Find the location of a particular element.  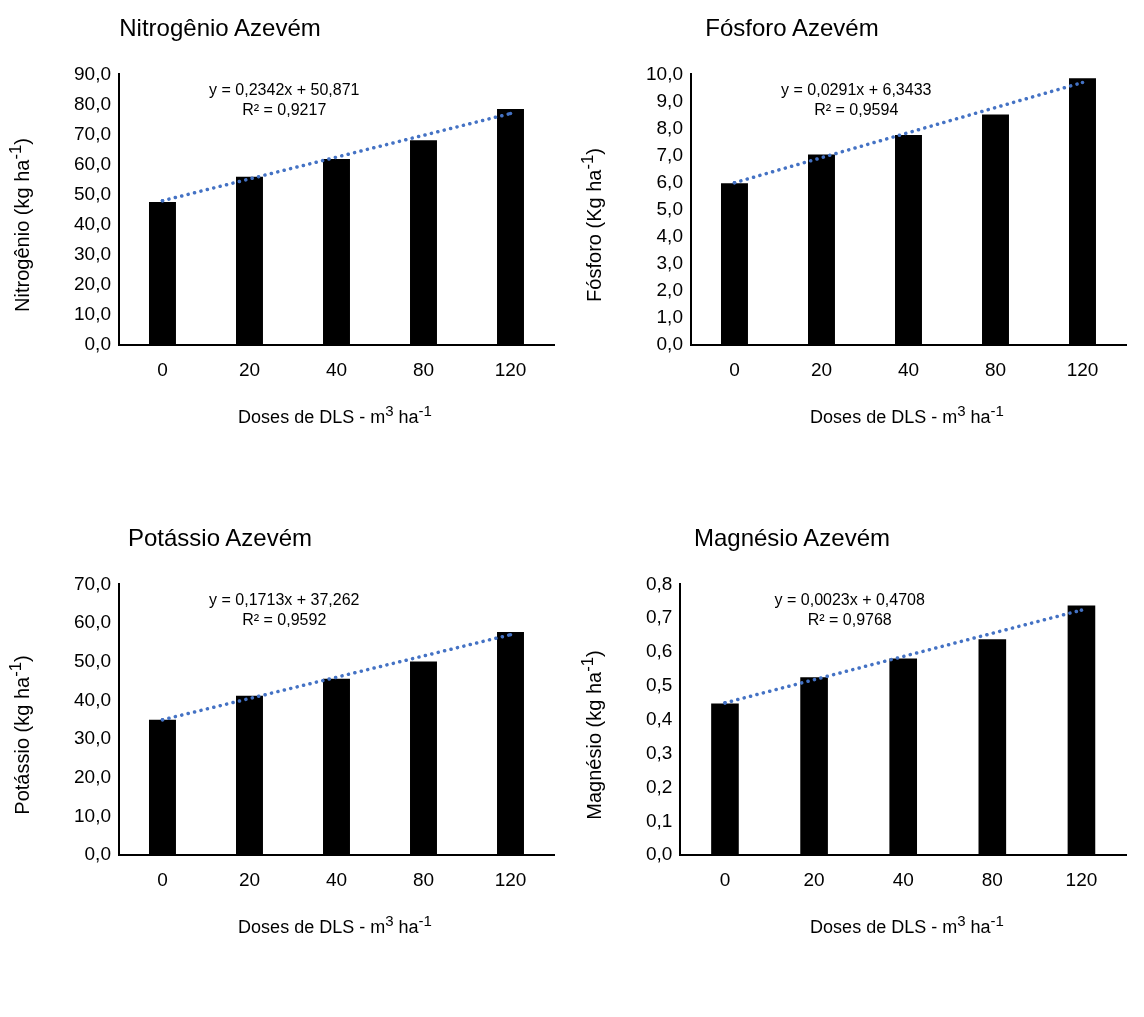

chart-title: Magnésio Azevém is located at coordinates (792, 538).